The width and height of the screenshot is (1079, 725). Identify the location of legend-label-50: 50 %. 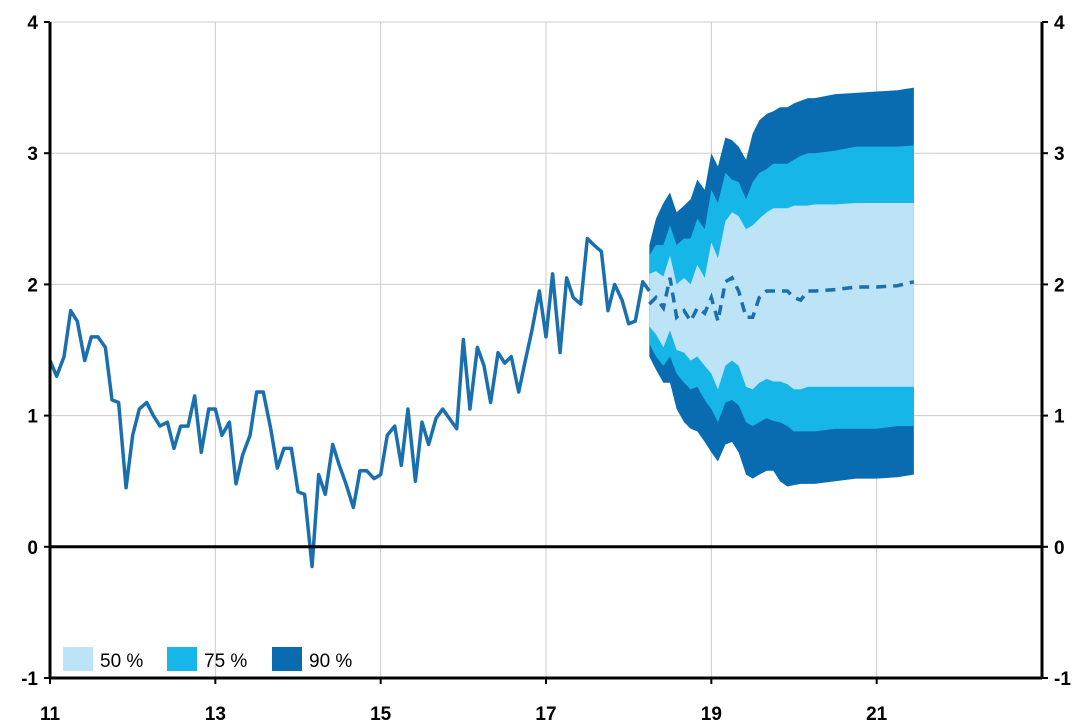
(121, 661).